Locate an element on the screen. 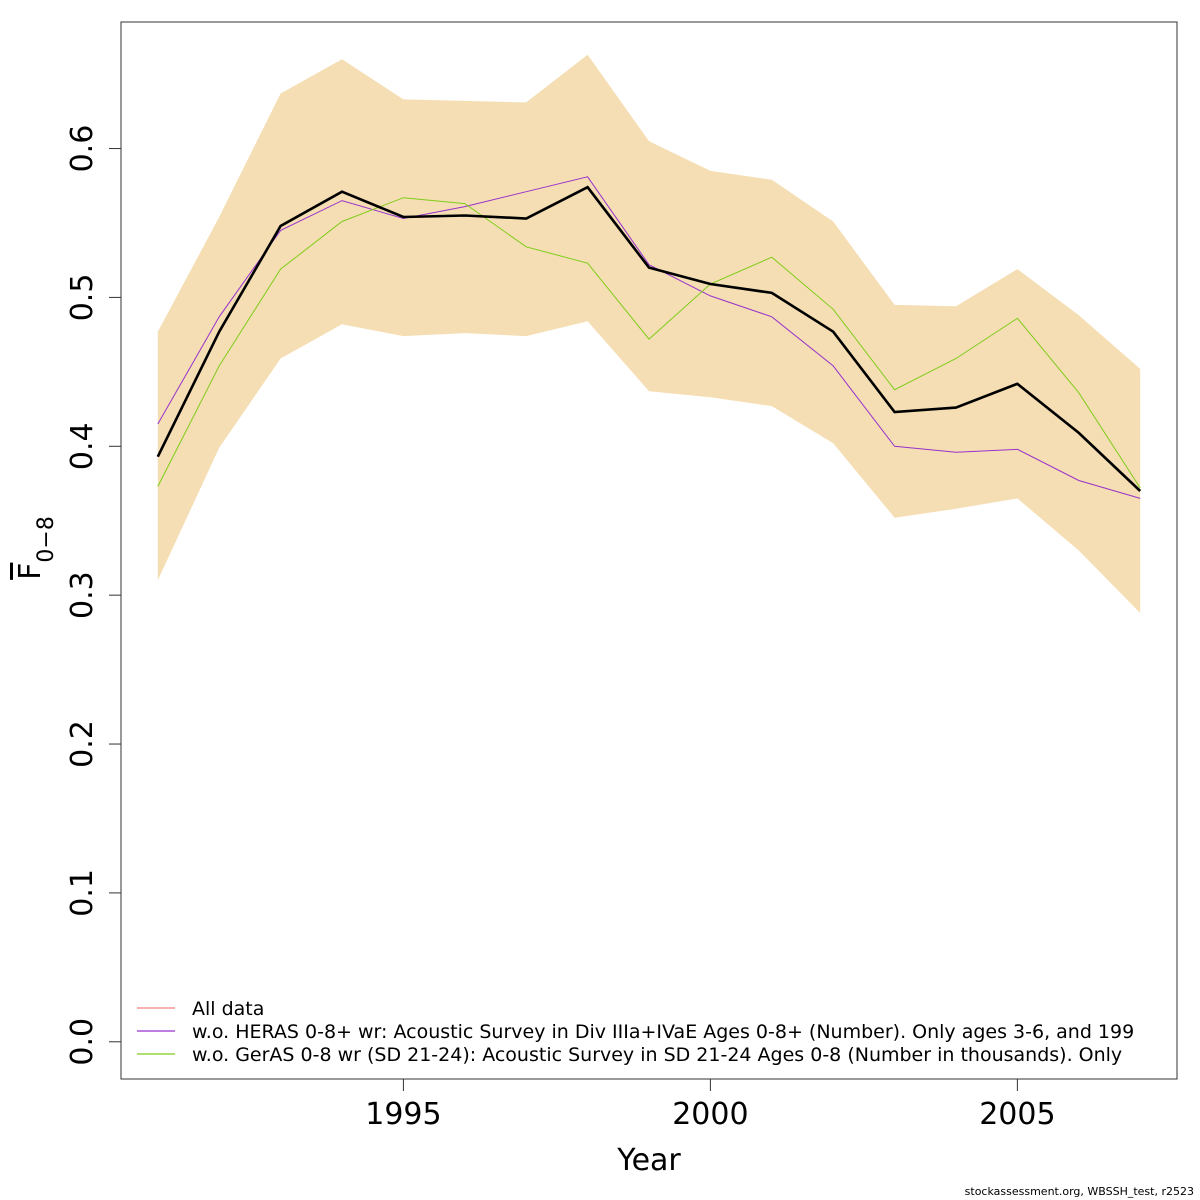 The height and width of the screenshot is (1200, 1200). x-tick-label: 1995 is located at coordinates (403, 1114).